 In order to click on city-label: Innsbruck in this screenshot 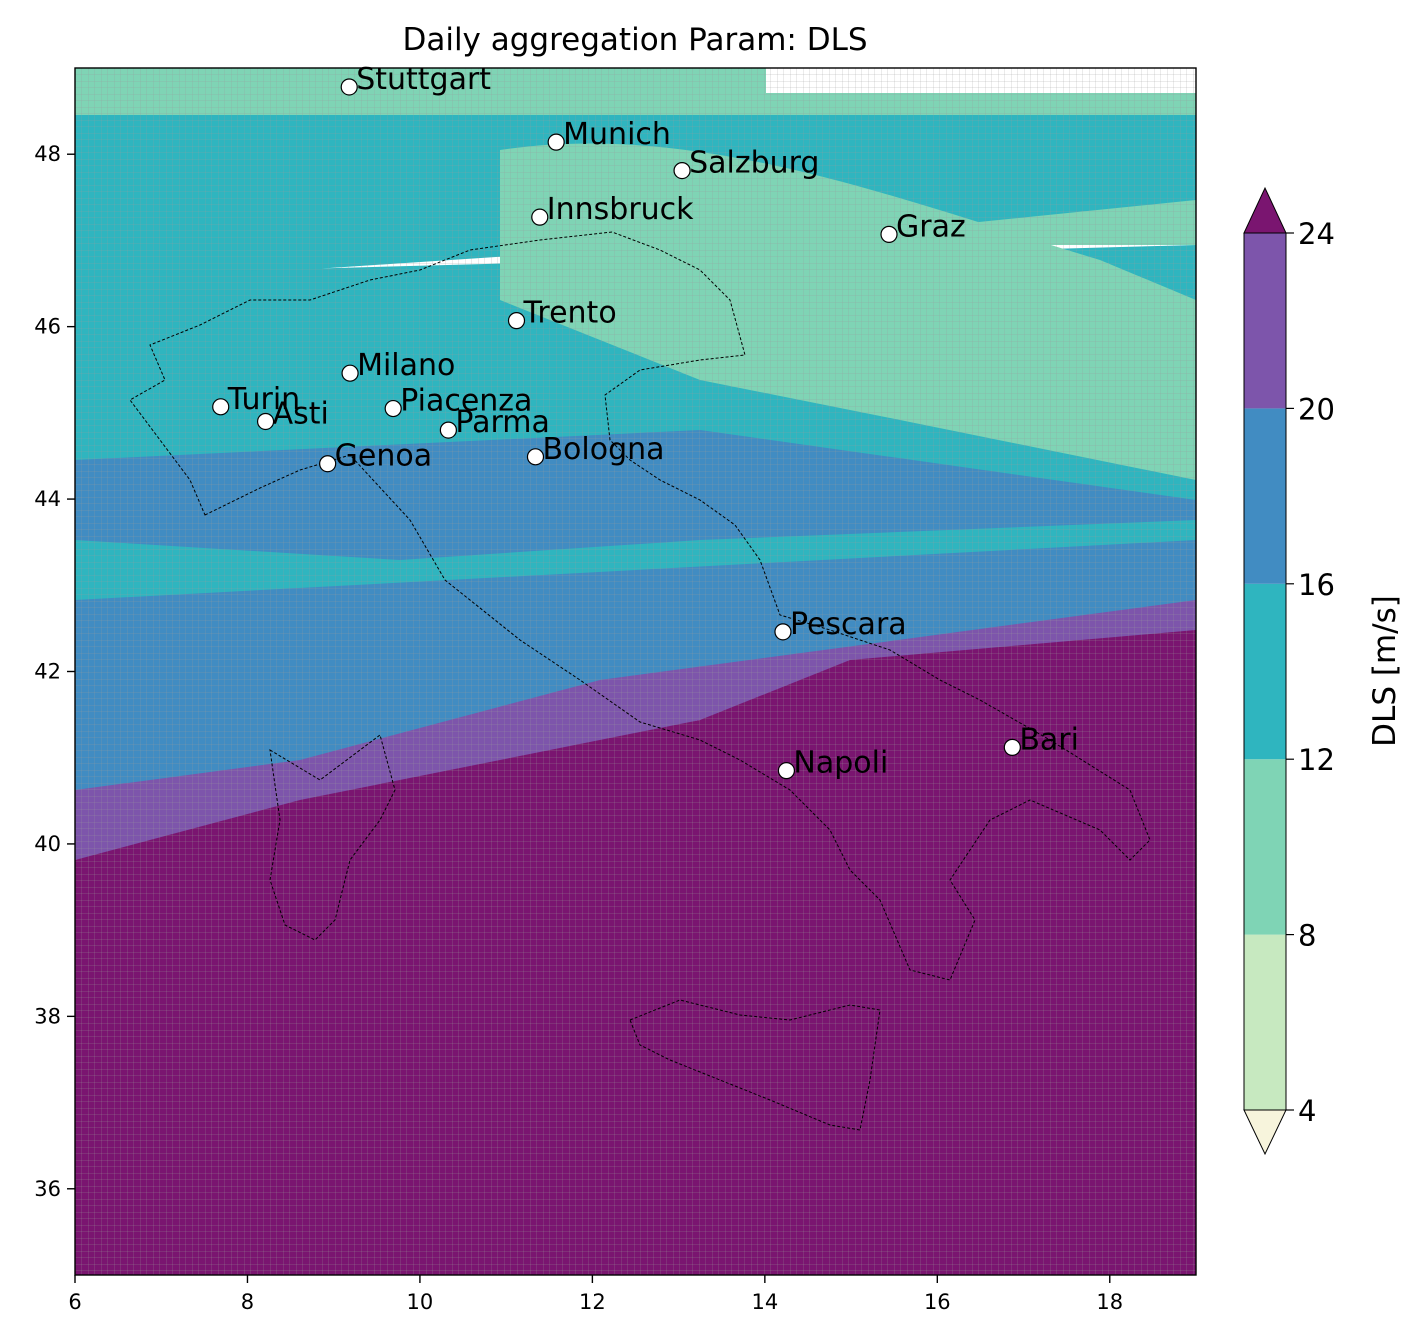, I will do `click(620, 209)`.